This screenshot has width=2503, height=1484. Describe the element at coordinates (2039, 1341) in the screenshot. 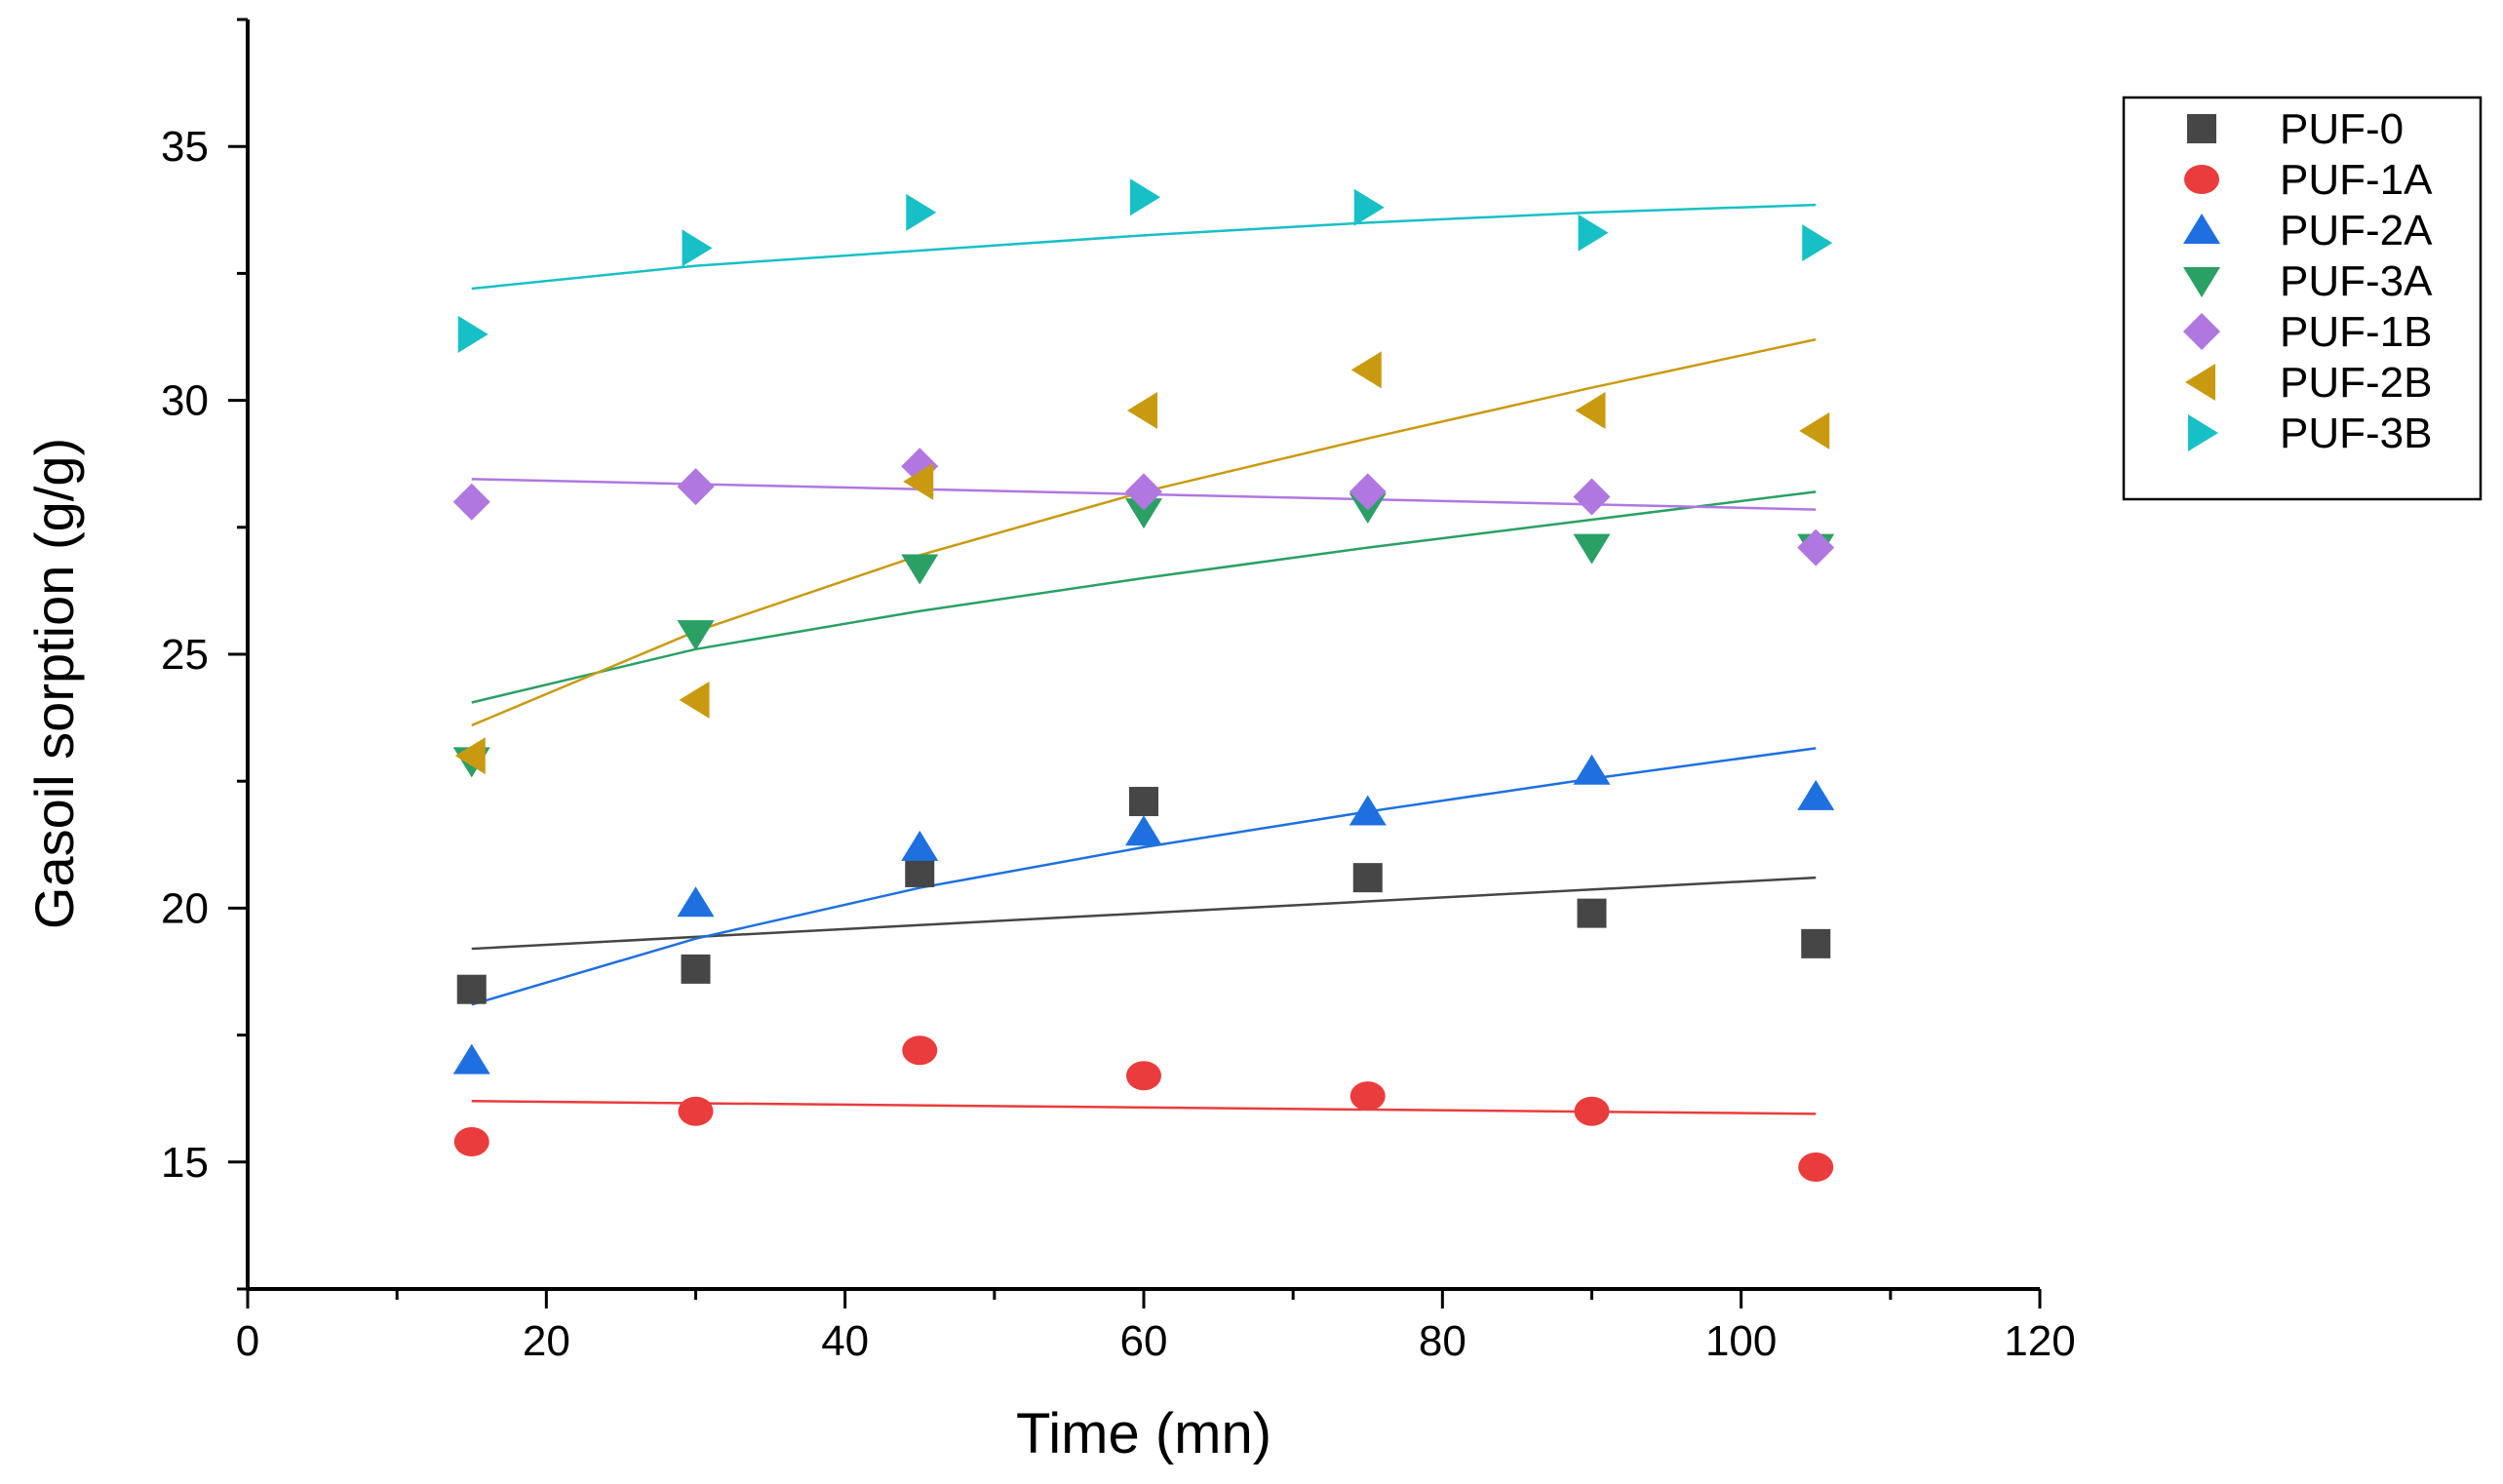

I see `x-tick-label: 120` at that location.